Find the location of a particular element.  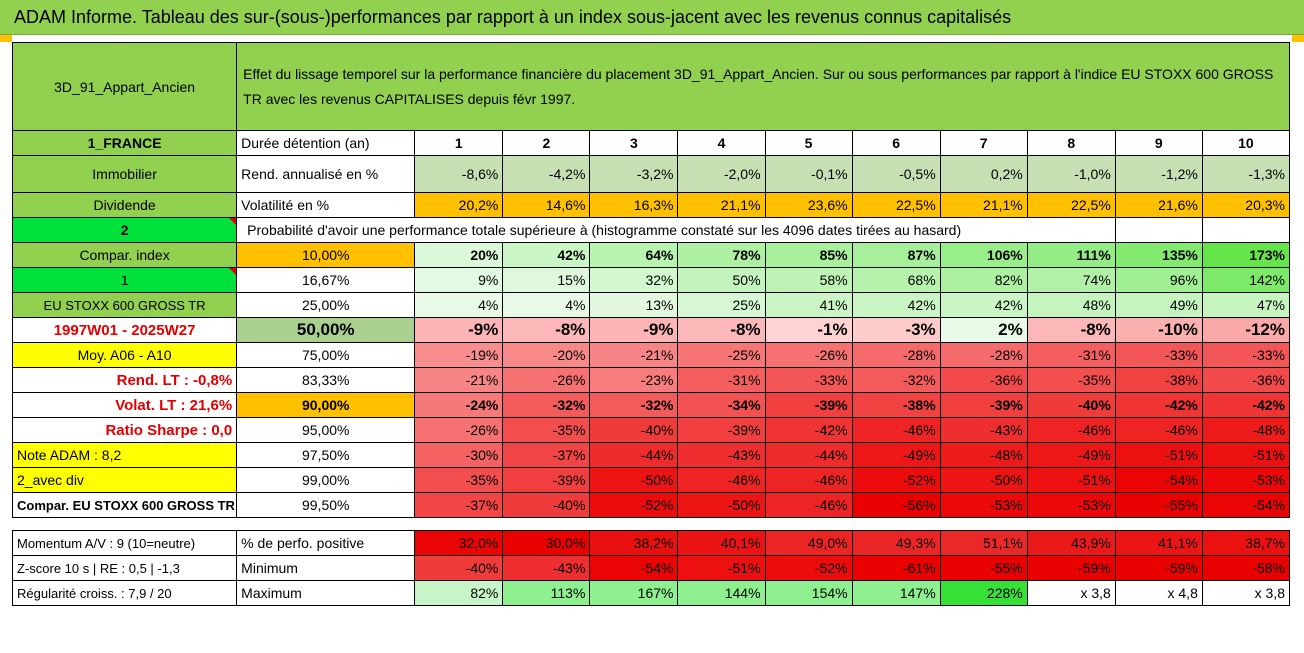

quantile-value: 85% is located at coordinates (808, 255).